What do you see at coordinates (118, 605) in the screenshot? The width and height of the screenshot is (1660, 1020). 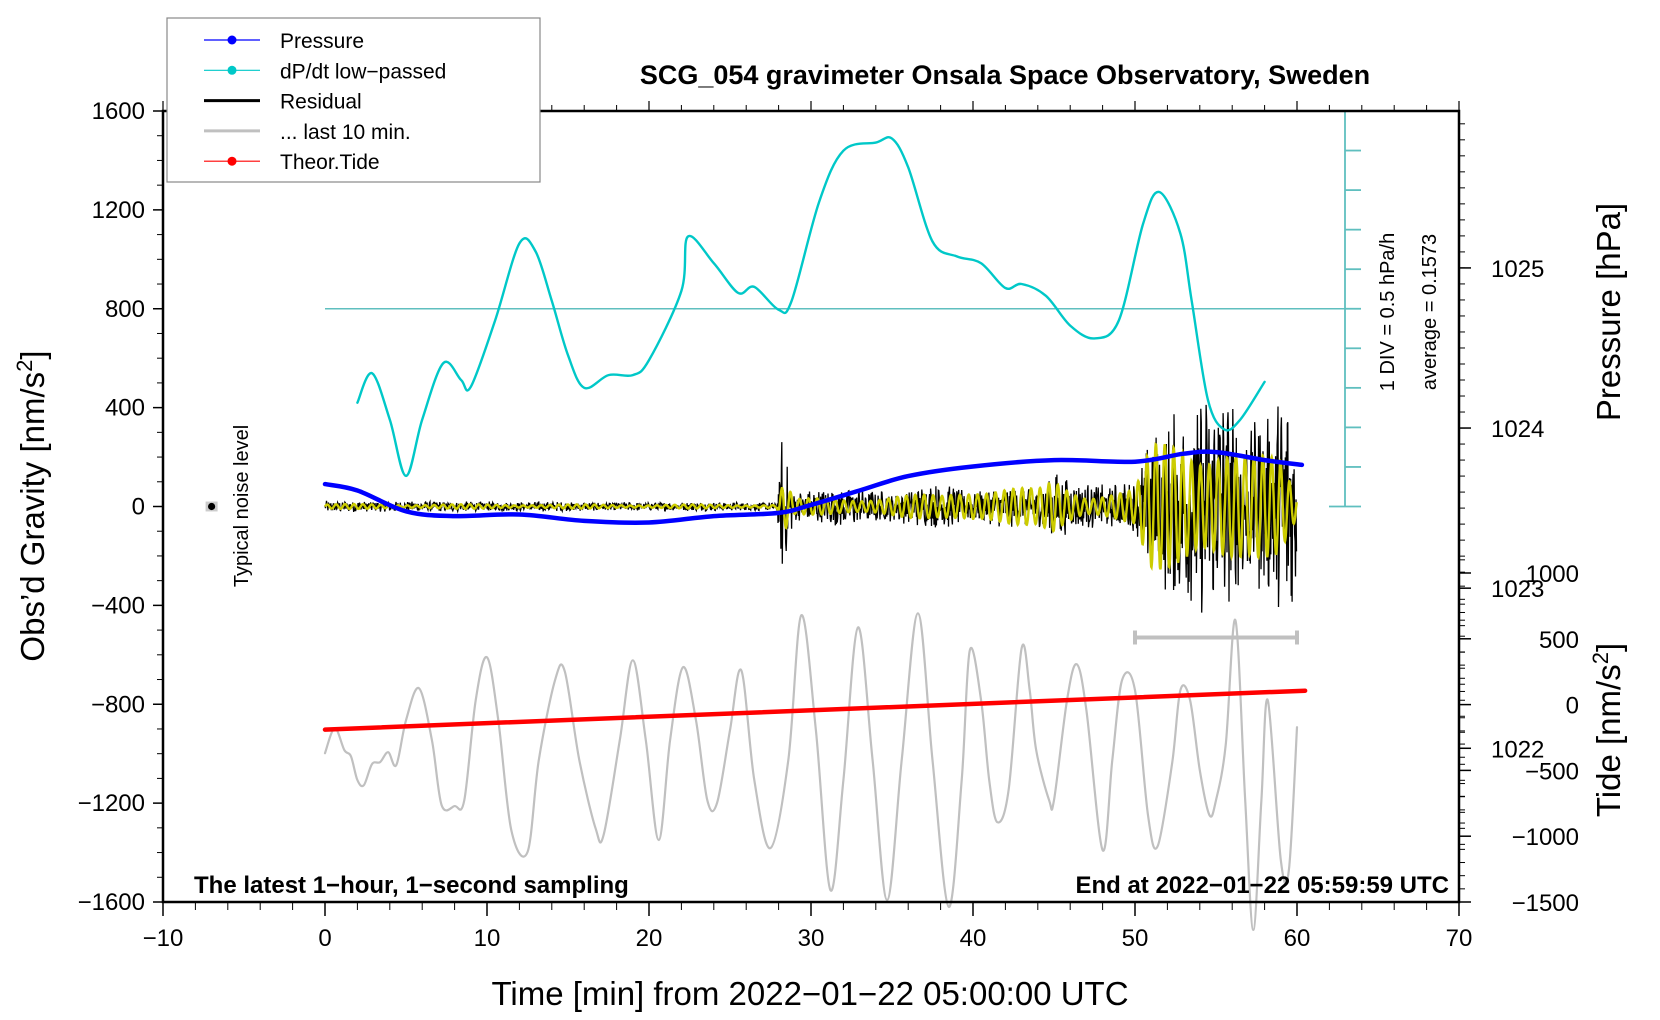 I see `y-left-tick-label: −400` at bounding box center [118, 605].